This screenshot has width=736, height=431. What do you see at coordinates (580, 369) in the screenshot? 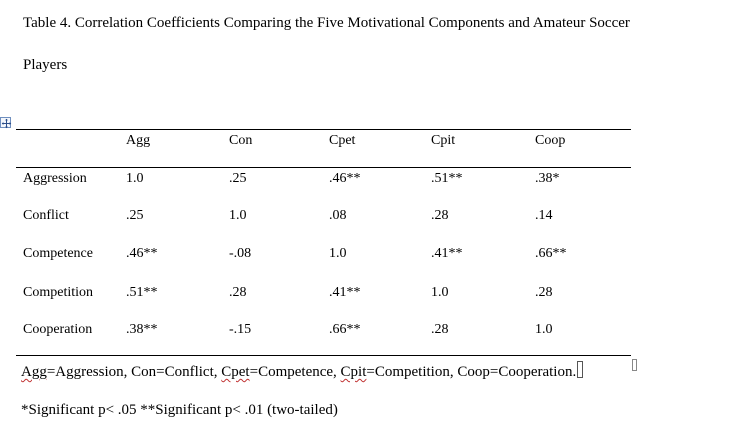
I see `text-cursor` at bounding box center [580, 369].